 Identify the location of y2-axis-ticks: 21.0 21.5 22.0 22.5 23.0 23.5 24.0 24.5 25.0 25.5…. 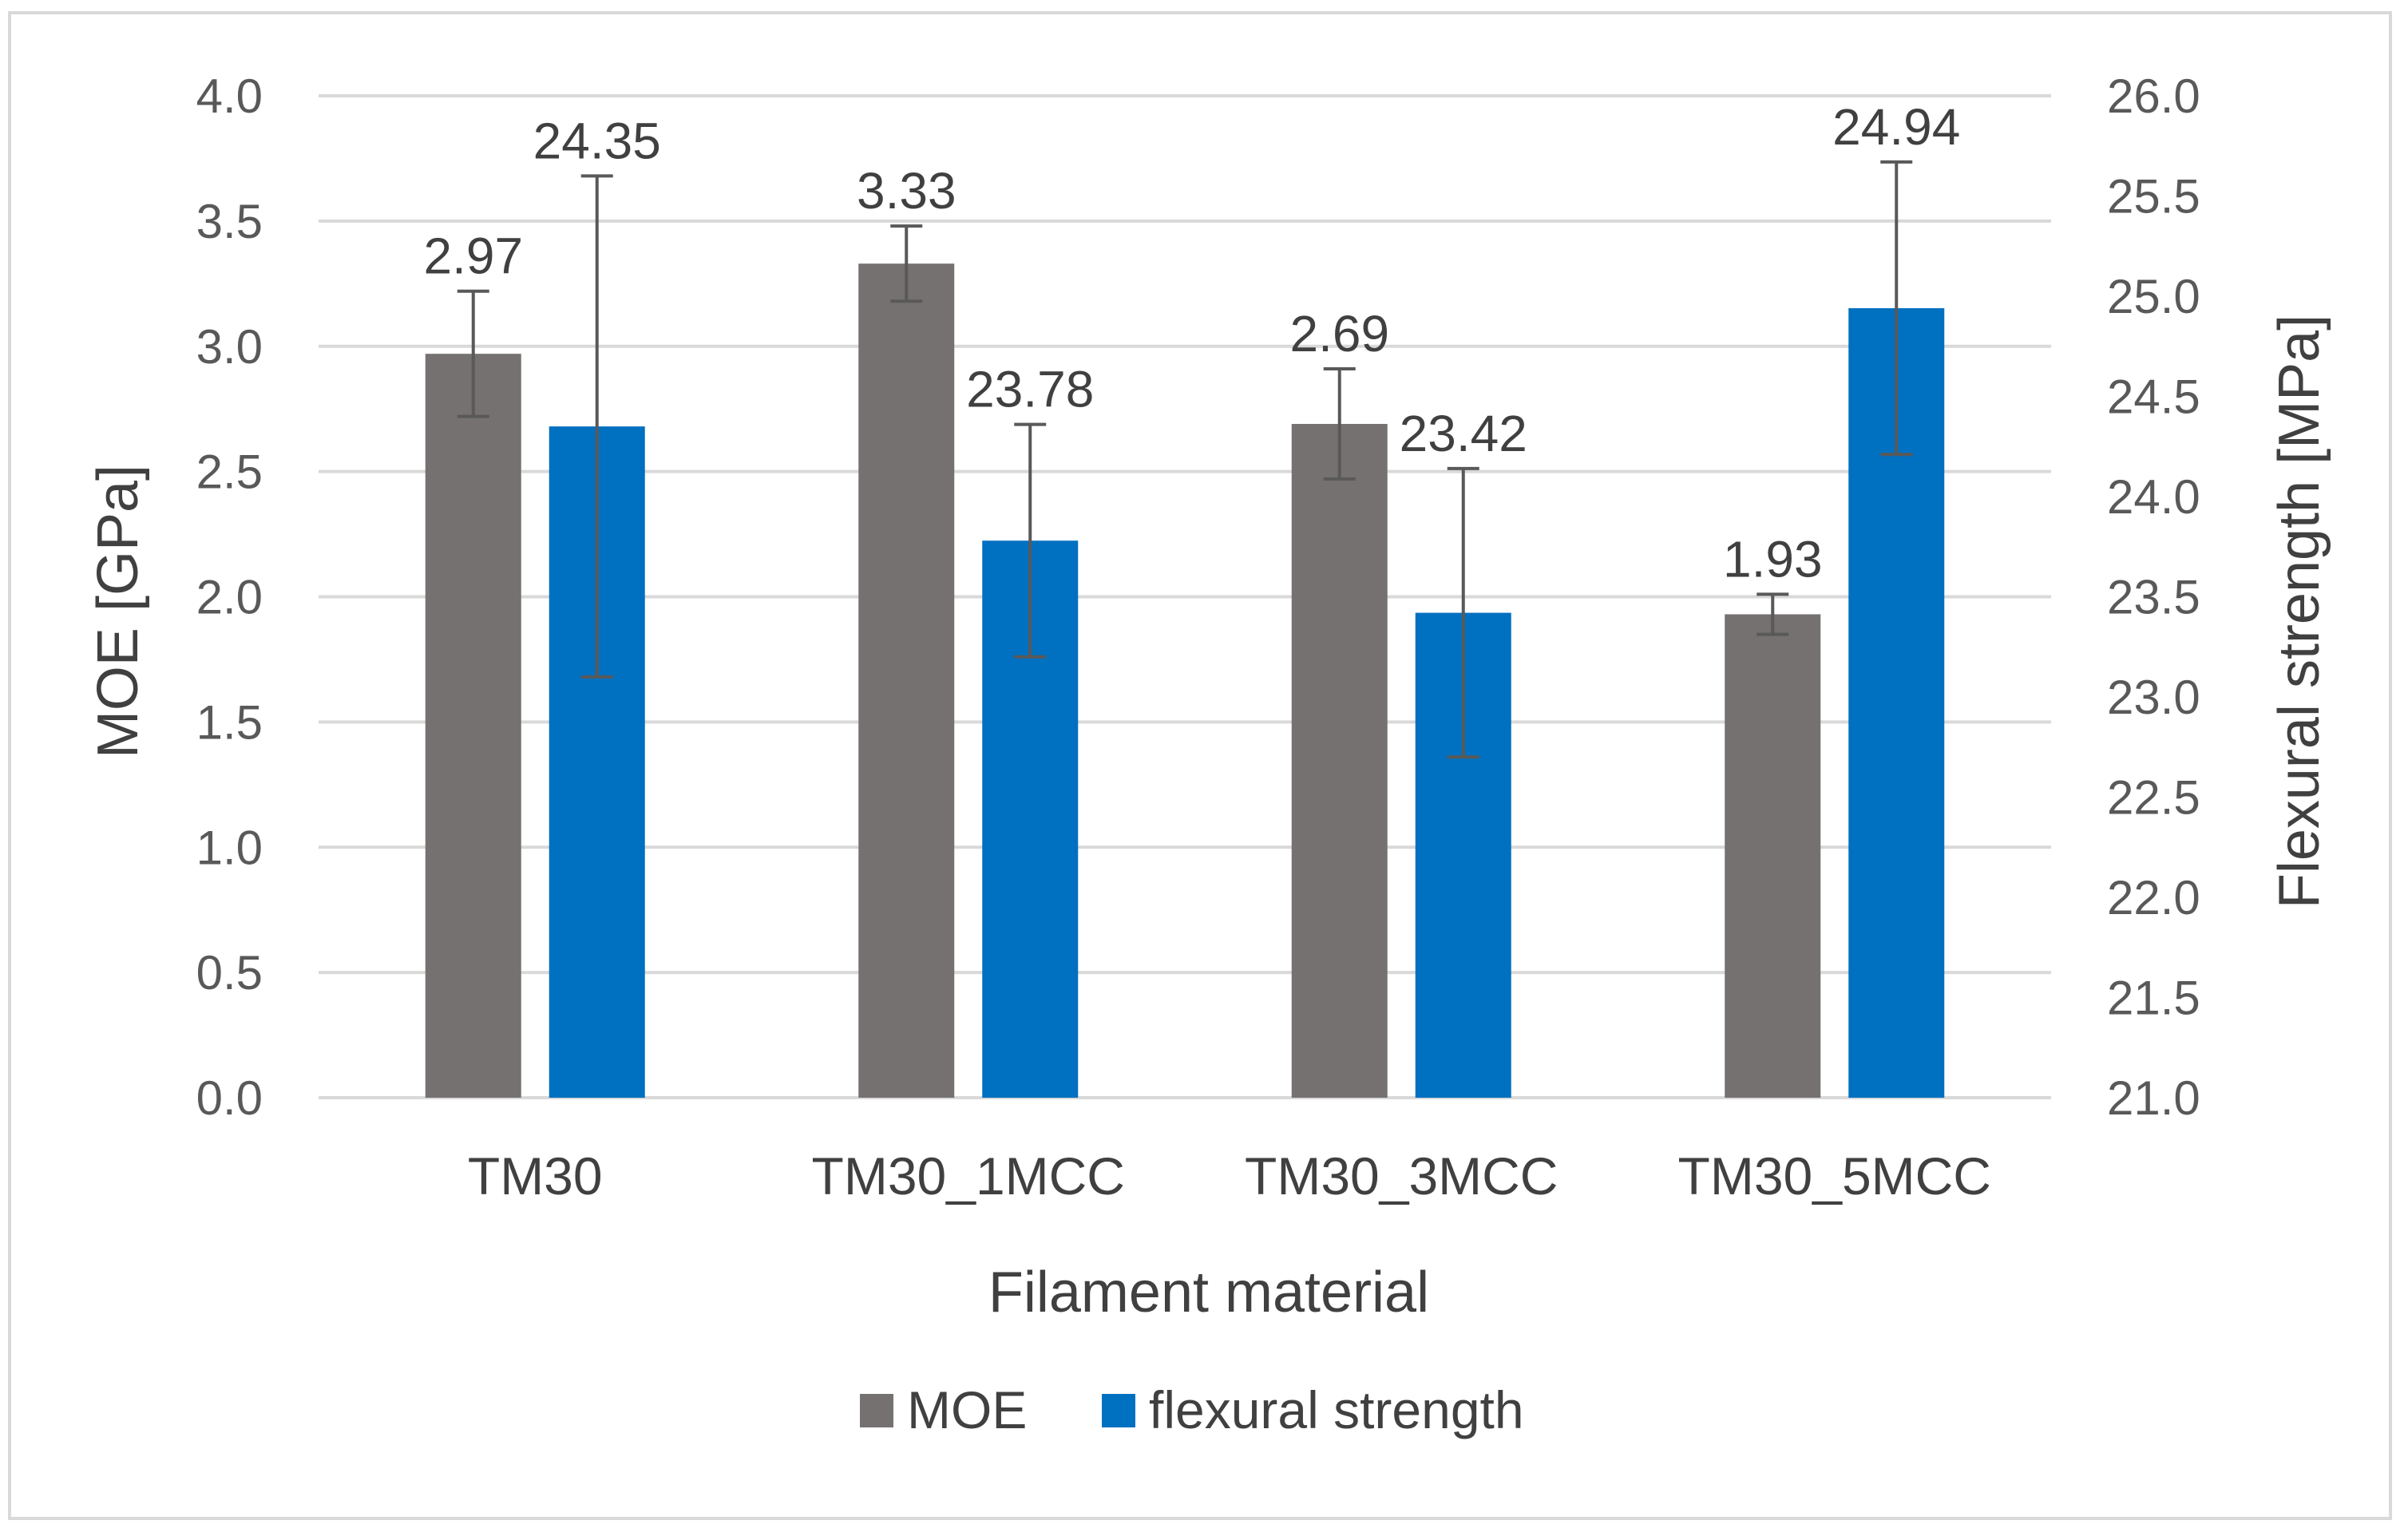
(2153, 597).